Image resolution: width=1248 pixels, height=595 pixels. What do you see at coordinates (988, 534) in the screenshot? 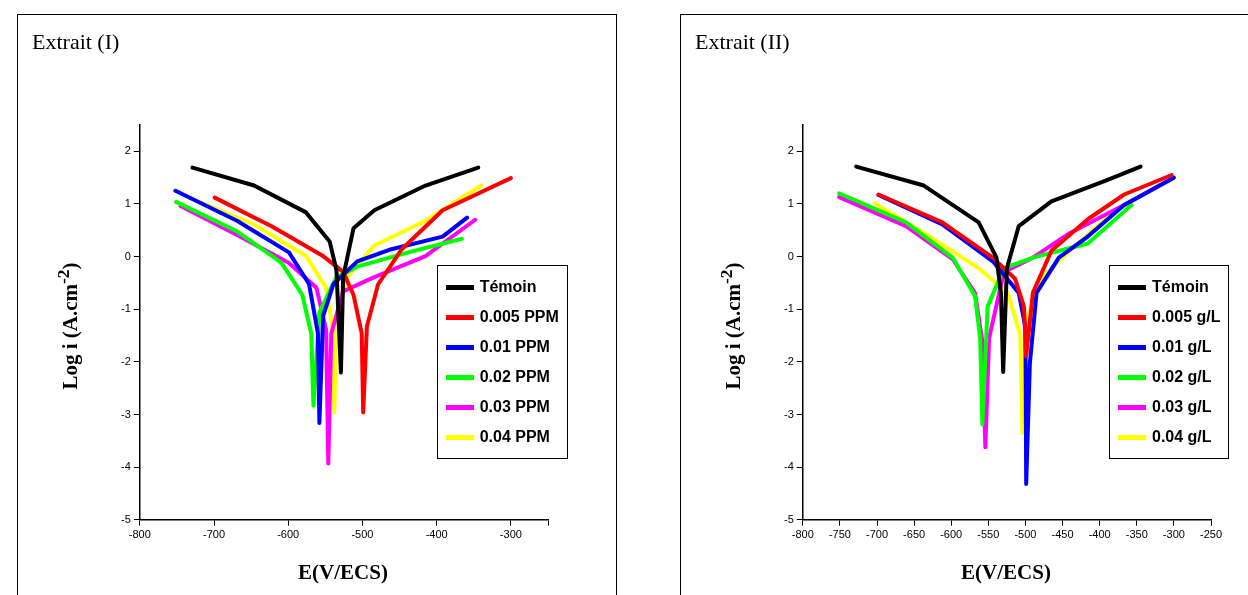
I see `x-tick-label: -550` at bounding box center [988, 534].